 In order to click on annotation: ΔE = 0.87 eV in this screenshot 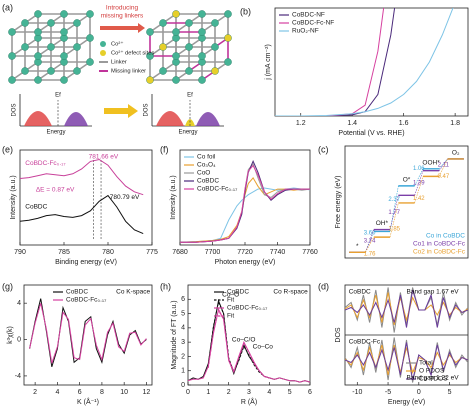, I will do `click(55, 190)`.